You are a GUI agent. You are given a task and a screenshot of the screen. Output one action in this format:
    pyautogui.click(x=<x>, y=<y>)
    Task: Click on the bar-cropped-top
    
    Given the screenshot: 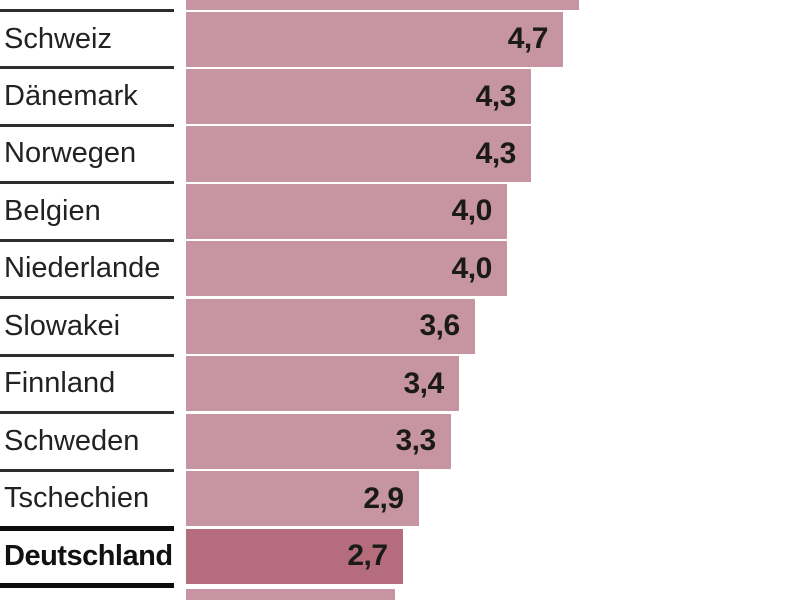 What is the action you would take?
    pyautogui.click(x=382, y=5)
    